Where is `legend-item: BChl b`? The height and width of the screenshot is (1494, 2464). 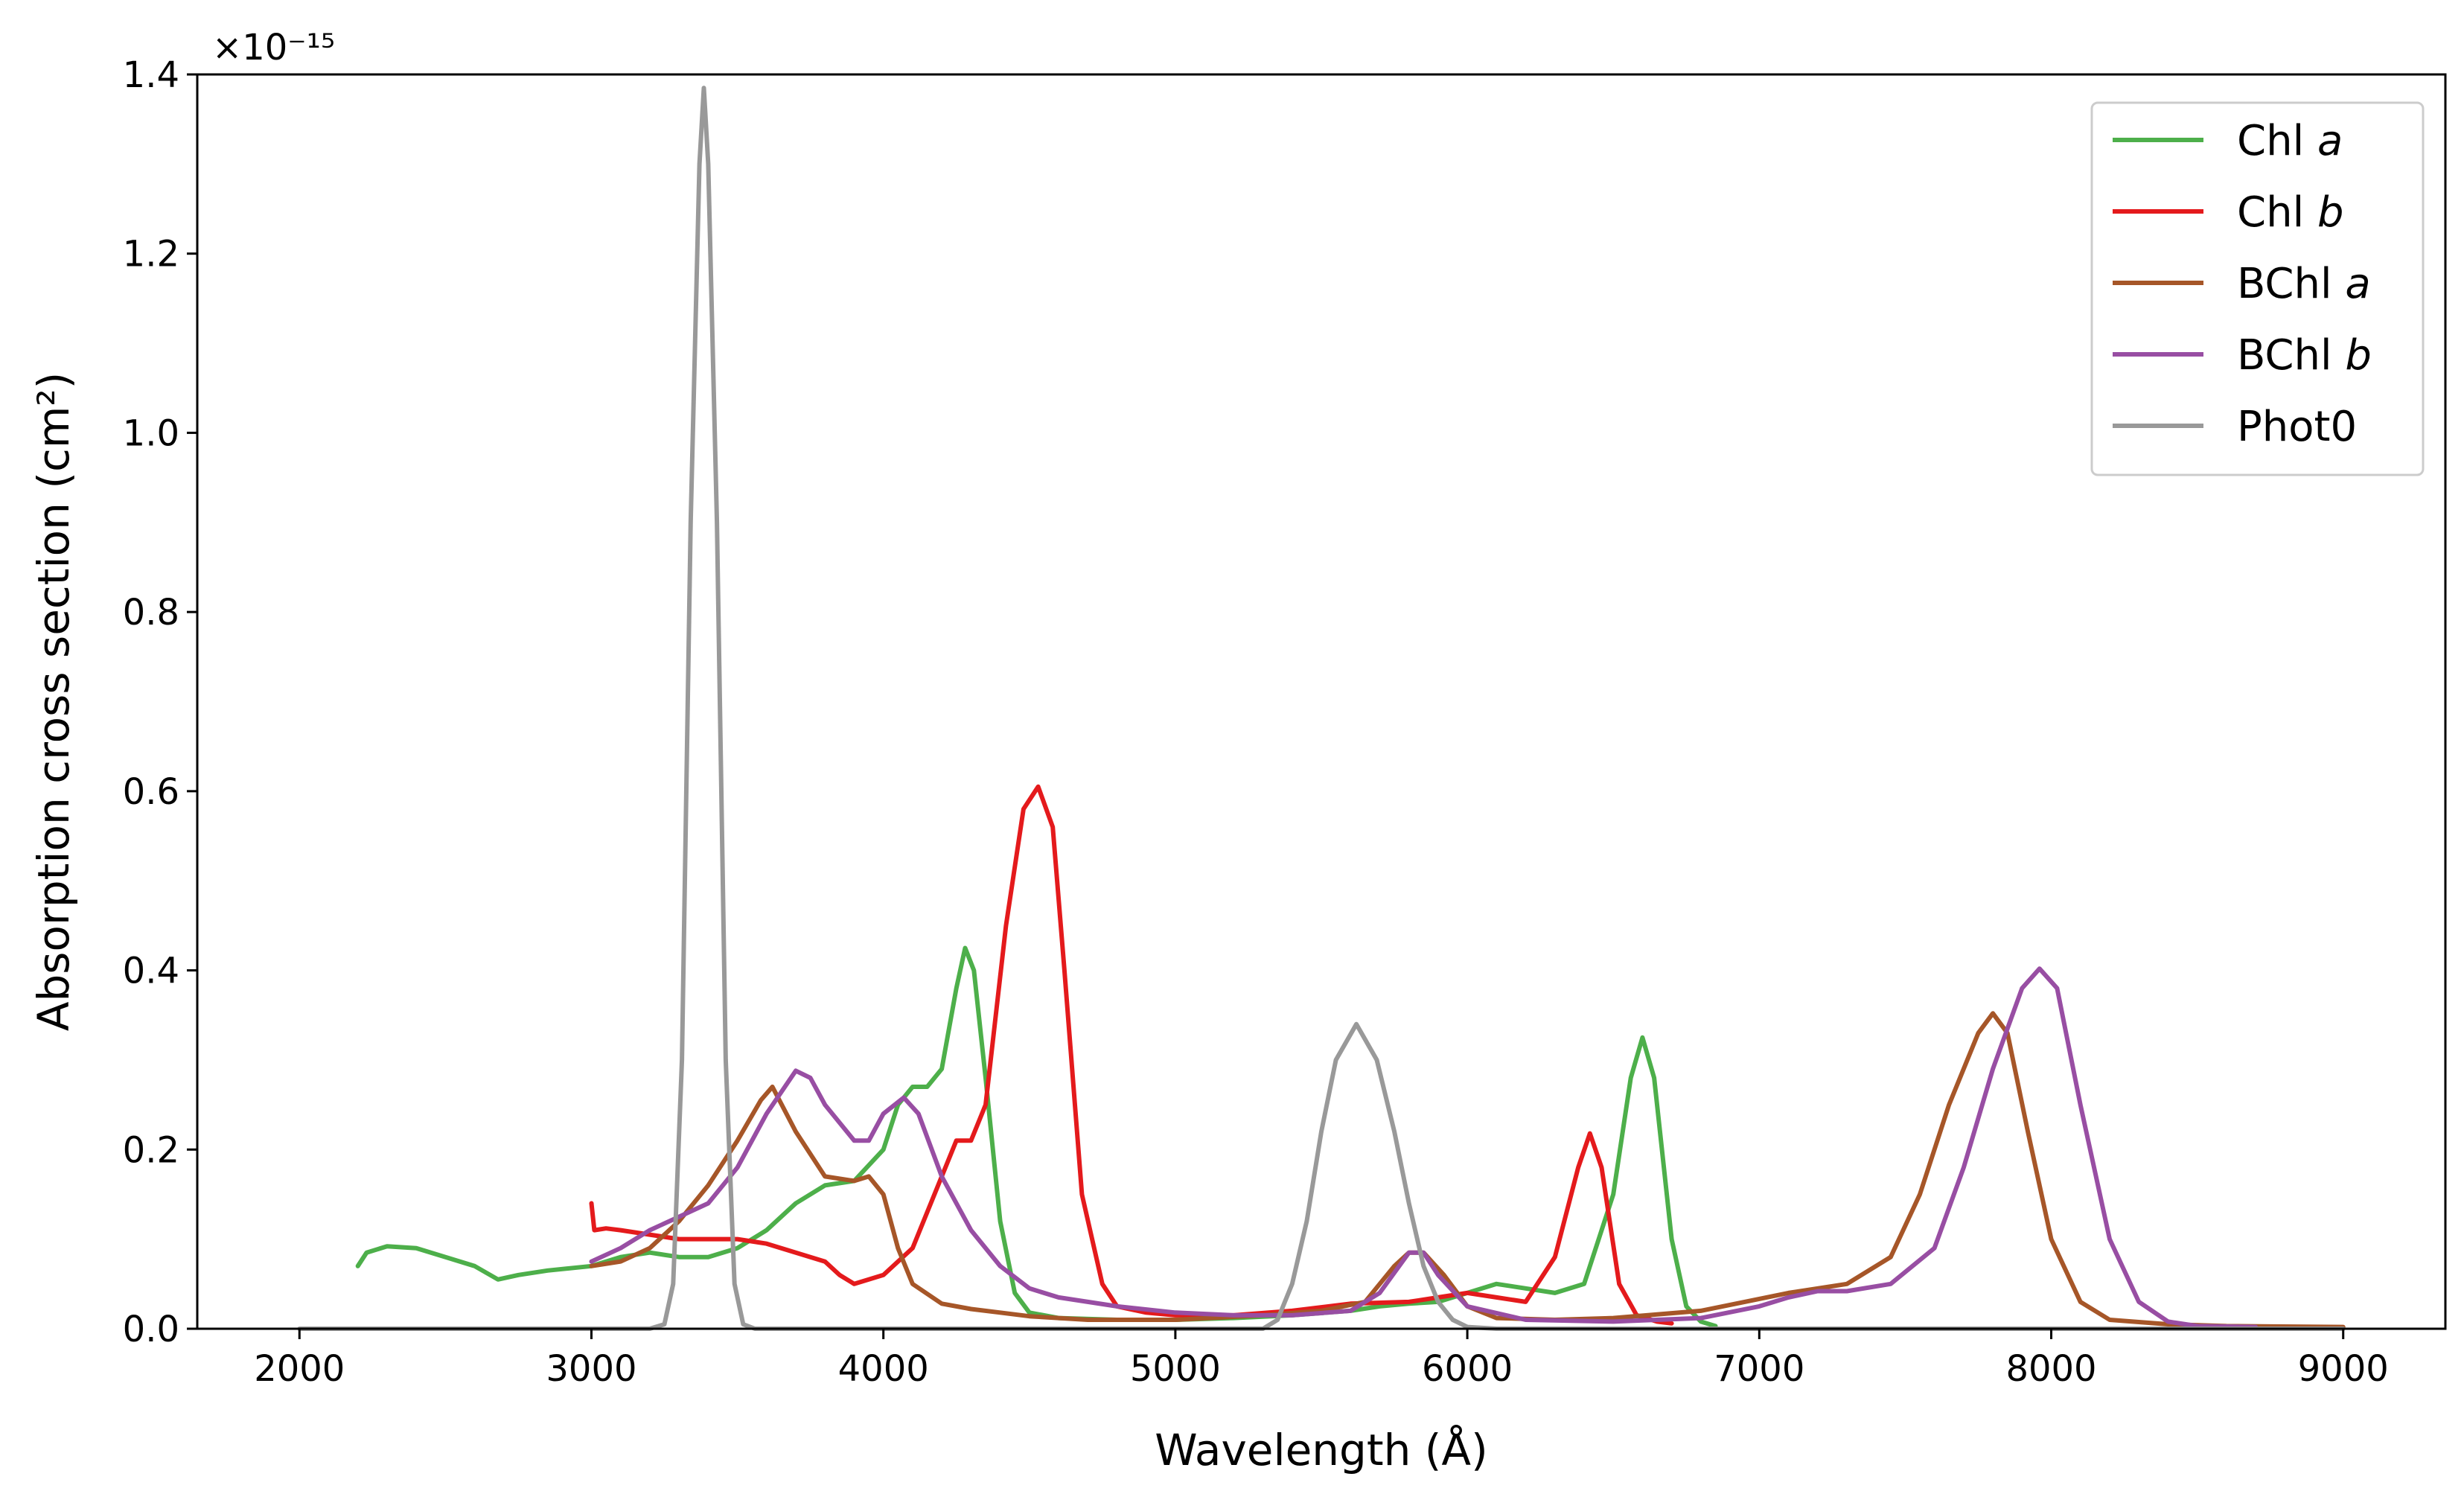 legend-item: BChl b is located at coordinates (2242, 356).